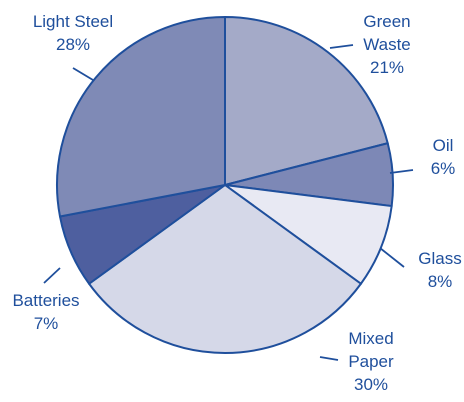 The height and width of the screenshot is (402, 464). Describe the element at coordinates (52, 275) in the screenshot. I see `leader-line-batteries` at that location.